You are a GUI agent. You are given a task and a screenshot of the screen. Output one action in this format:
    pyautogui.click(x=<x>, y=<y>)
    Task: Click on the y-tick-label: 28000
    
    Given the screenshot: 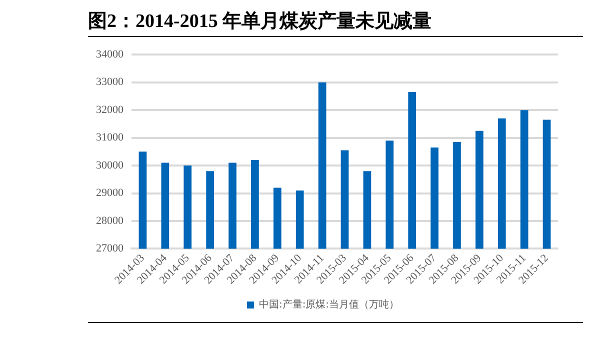 What is the action you would take?
    pyautogui.click(x=110, y=220)
    